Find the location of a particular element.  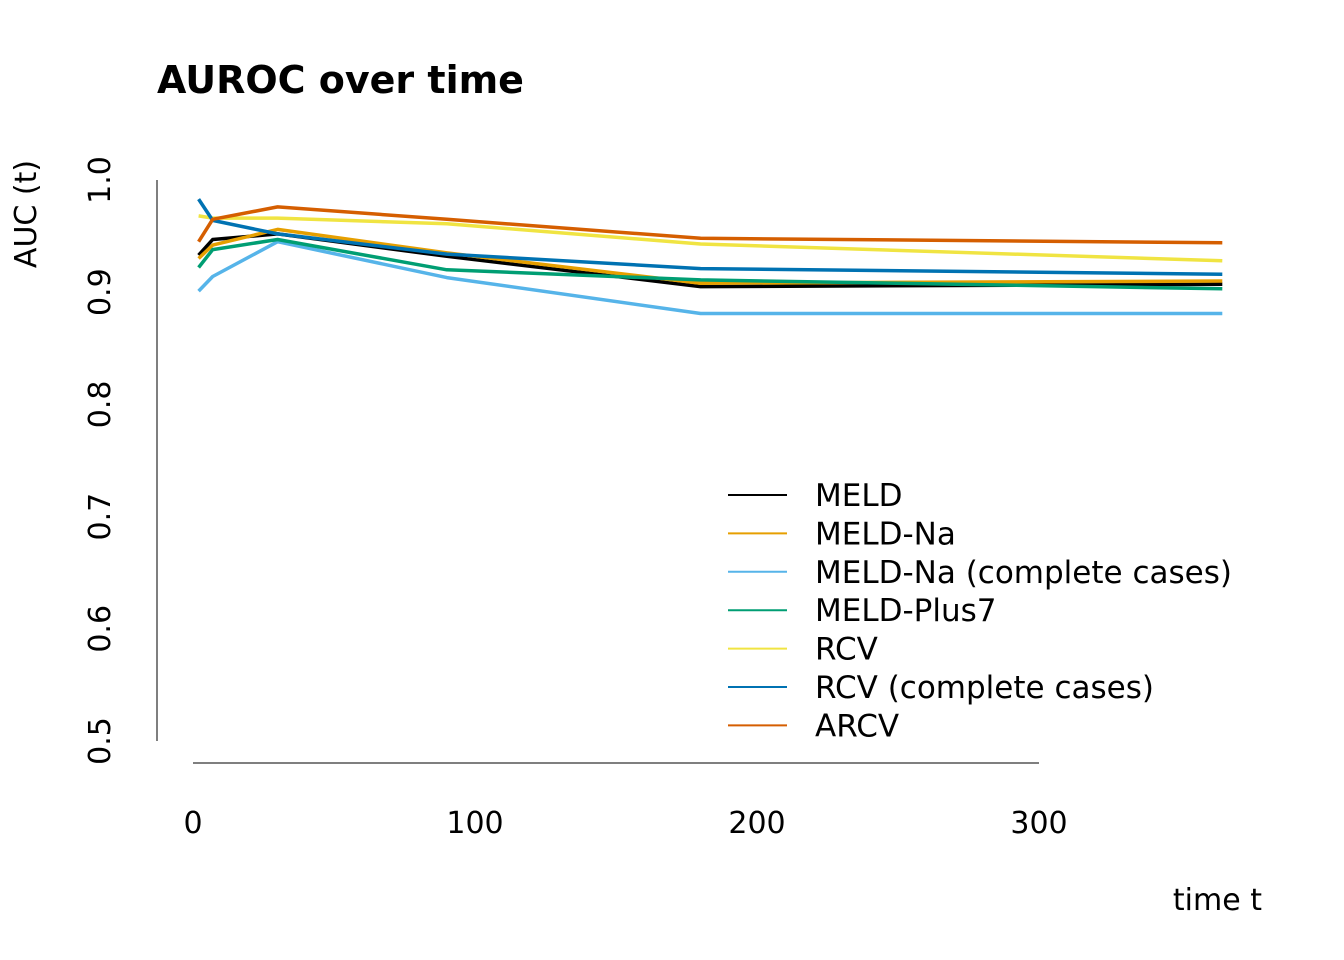

legend-item: ARCV is located at coordinates (813, 726).